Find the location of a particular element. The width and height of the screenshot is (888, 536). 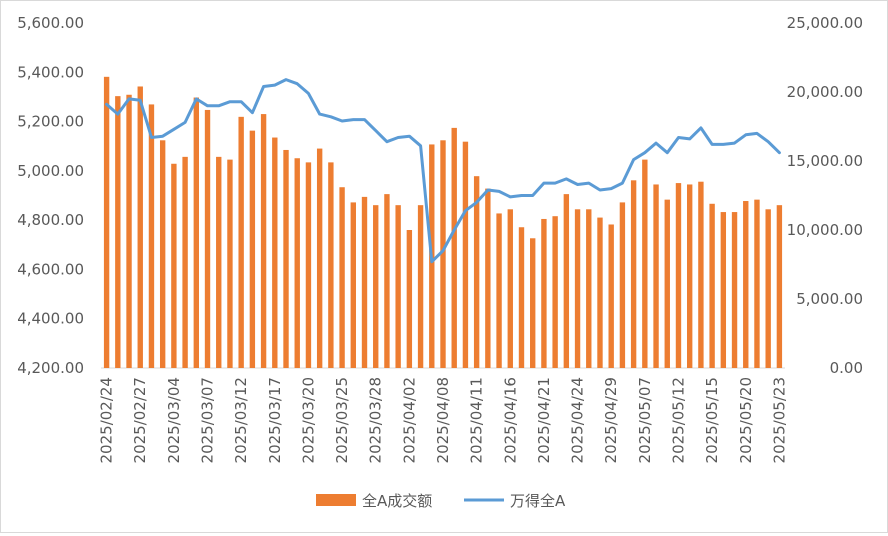

x-axis-tick-label: 2025/04/08 is located at coordinates (443, 420).